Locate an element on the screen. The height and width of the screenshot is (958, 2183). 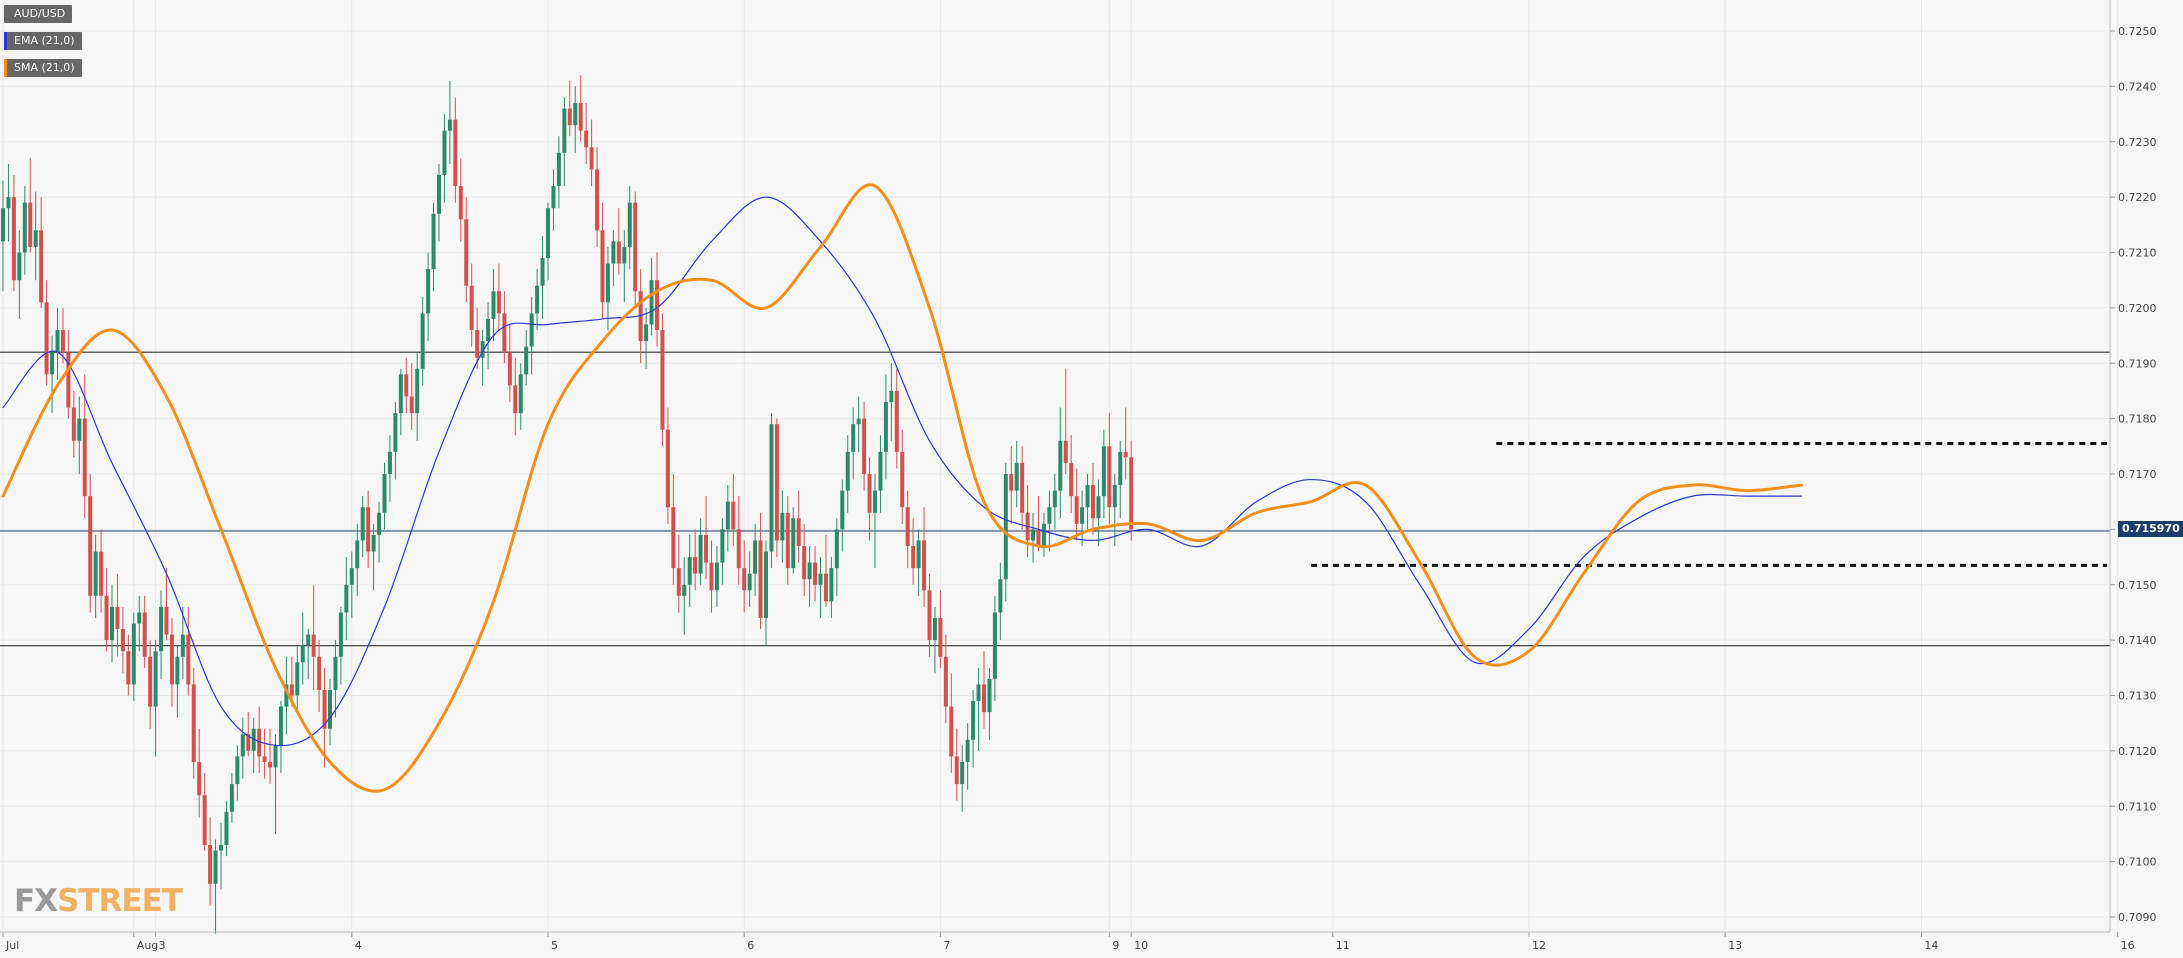
y-tick-label: 0.7190 is located at coordinates (2137, 363).